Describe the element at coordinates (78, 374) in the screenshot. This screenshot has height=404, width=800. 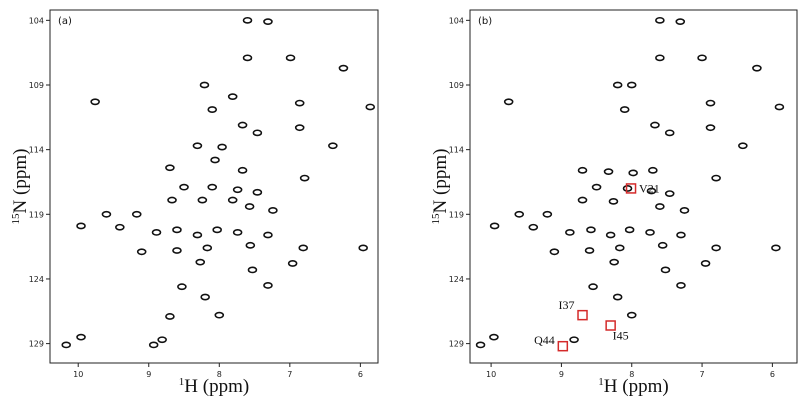
I see `x-tick-label: 10` at that location.